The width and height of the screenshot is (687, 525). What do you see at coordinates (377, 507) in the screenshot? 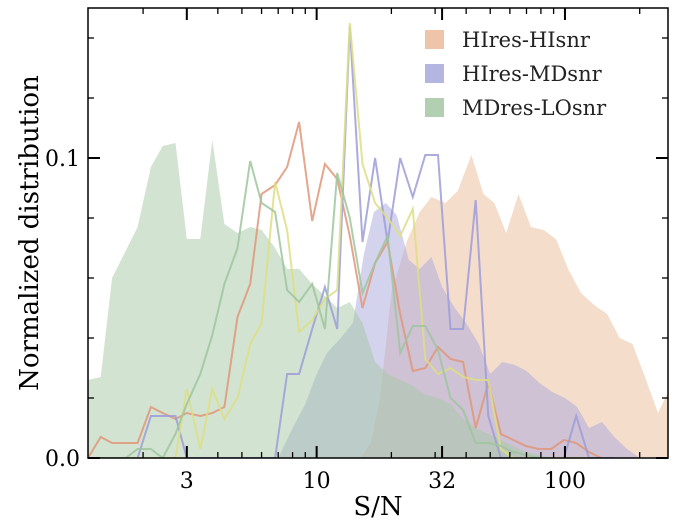
I see `x-axis-label: S/N` at bounding box center [377, 507].